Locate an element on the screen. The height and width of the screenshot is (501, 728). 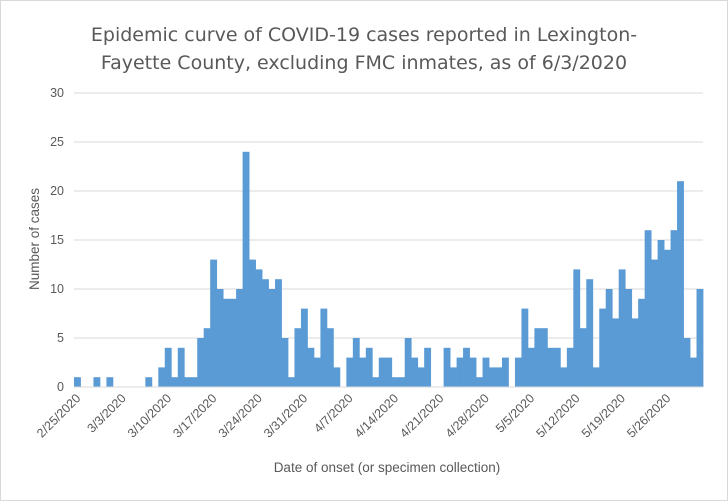
y-axis-ticks: 0 5 10 15 20 25 30 is located at coordinates (57, 240).